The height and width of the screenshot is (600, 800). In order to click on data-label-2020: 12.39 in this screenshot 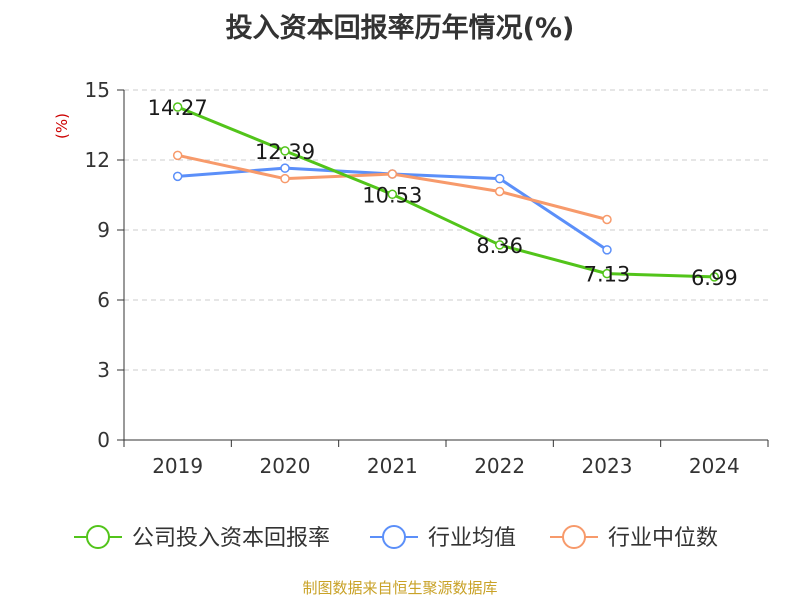, I will do `click(285, 152)`.